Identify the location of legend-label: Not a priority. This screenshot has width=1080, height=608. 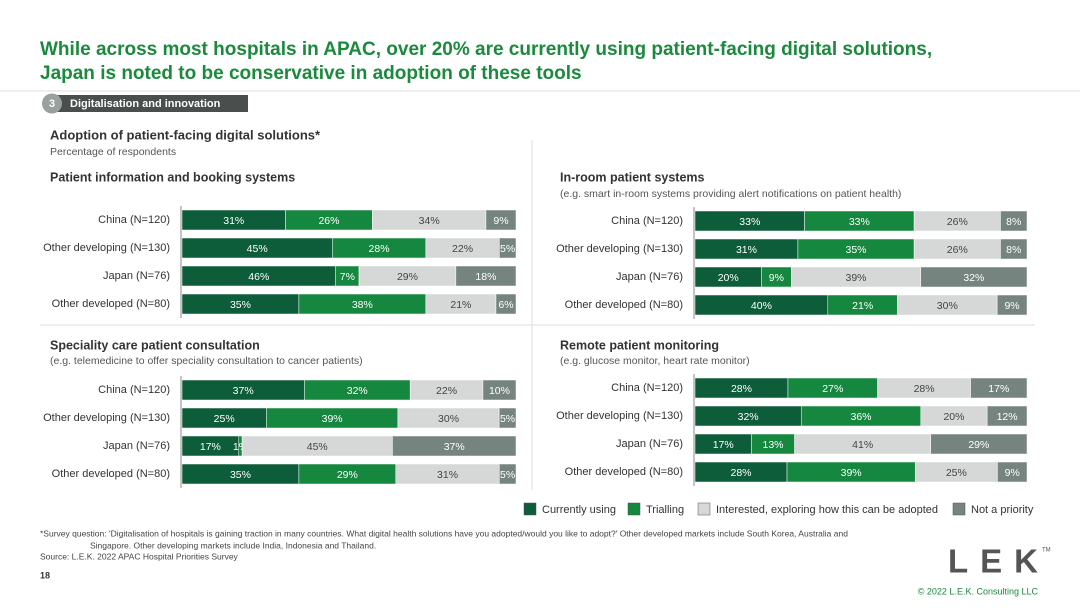
(1002, 510).